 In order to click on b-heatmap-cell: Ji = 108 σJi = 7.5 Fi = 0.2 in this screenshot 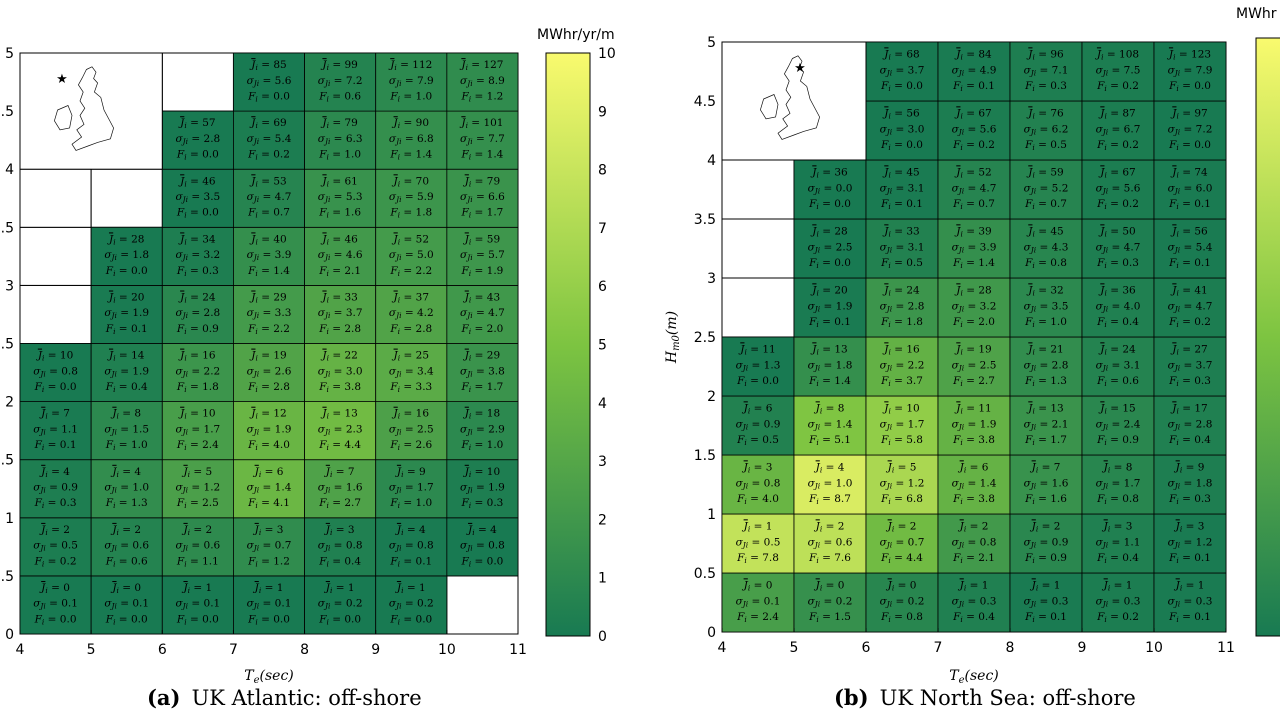, I will do `click(1118, 71)`.